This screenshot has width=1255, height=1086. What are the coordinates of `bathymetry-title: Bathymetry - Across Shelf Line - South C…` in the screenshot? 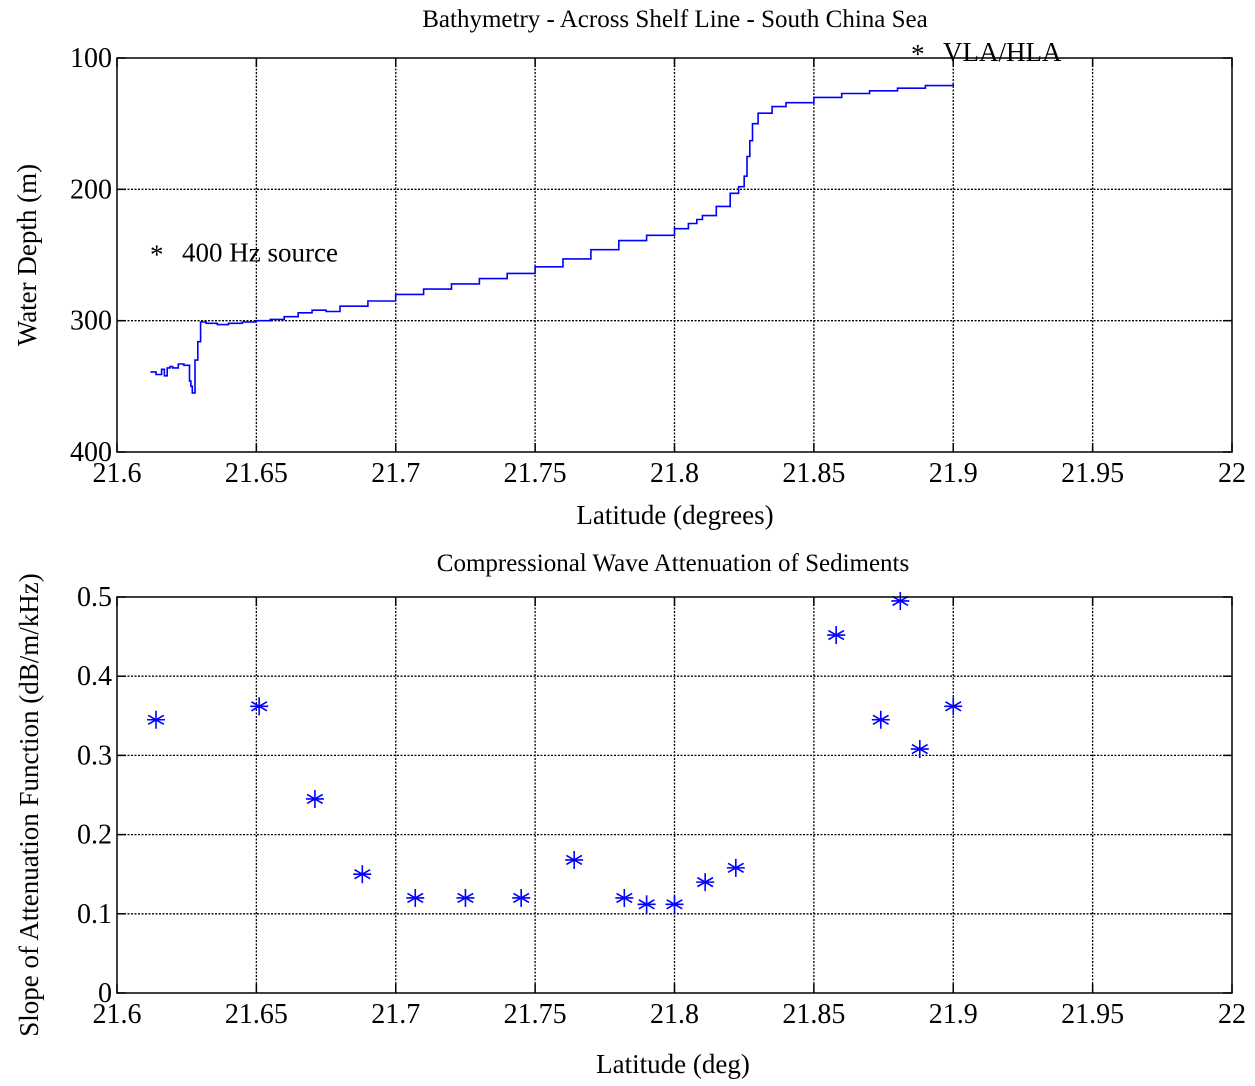 It's located at (674, 19).